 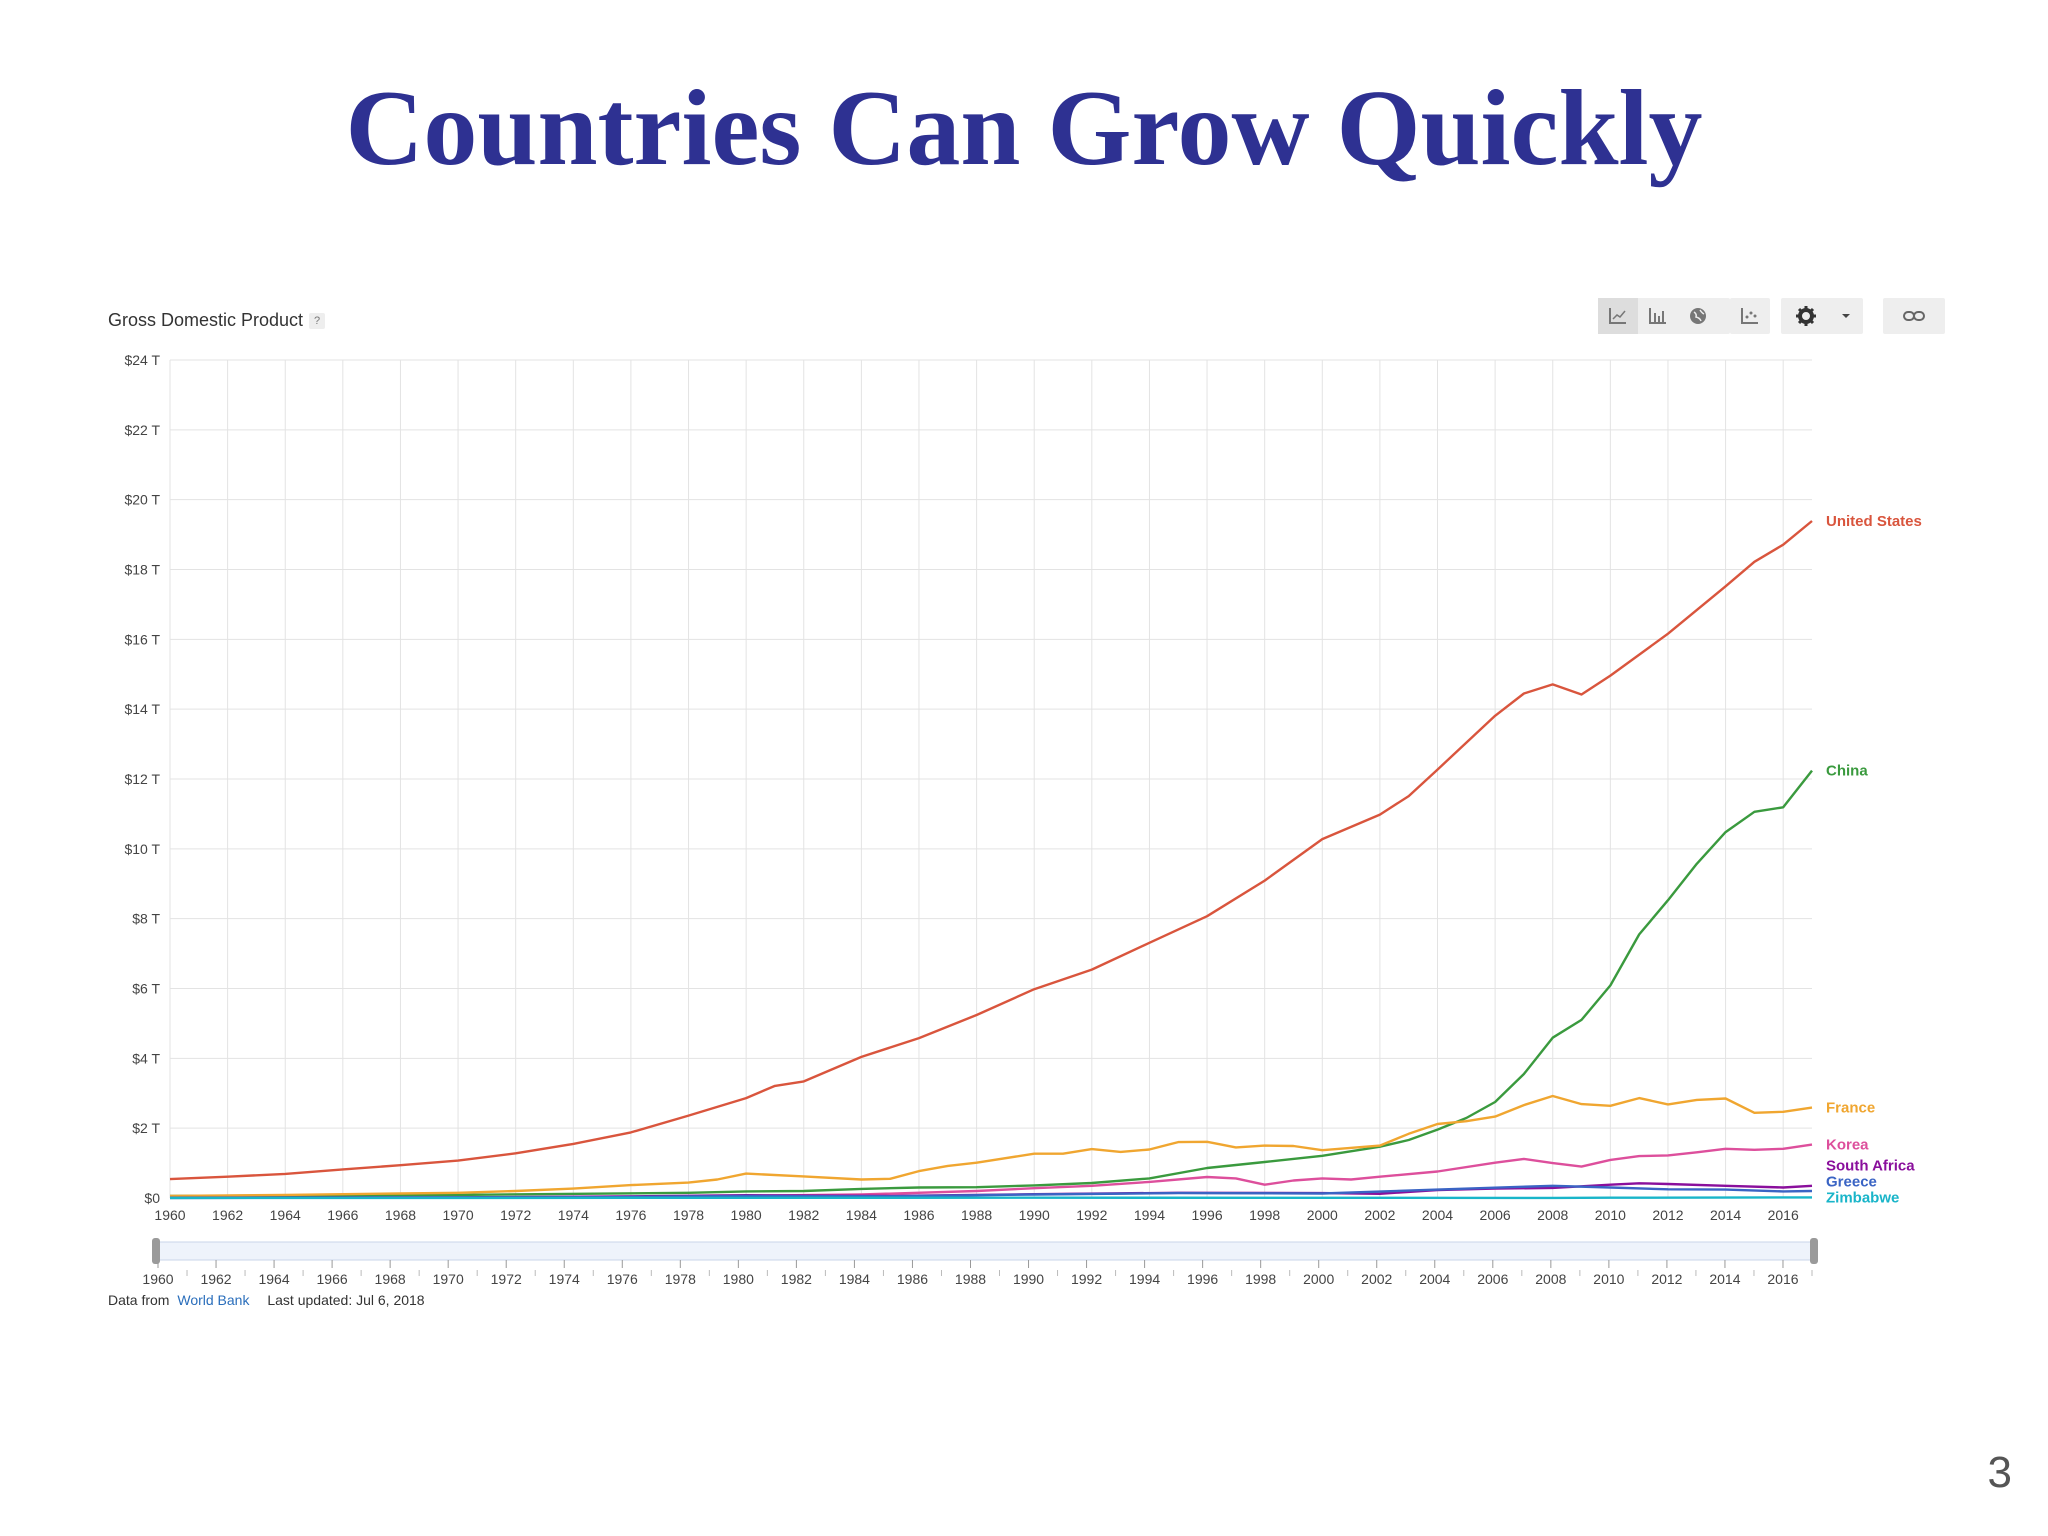 What do you see at coordinates (273, 1279) in the screenshot?
I see `range-tick-label: 1964` at bounding box center [273, 1279].